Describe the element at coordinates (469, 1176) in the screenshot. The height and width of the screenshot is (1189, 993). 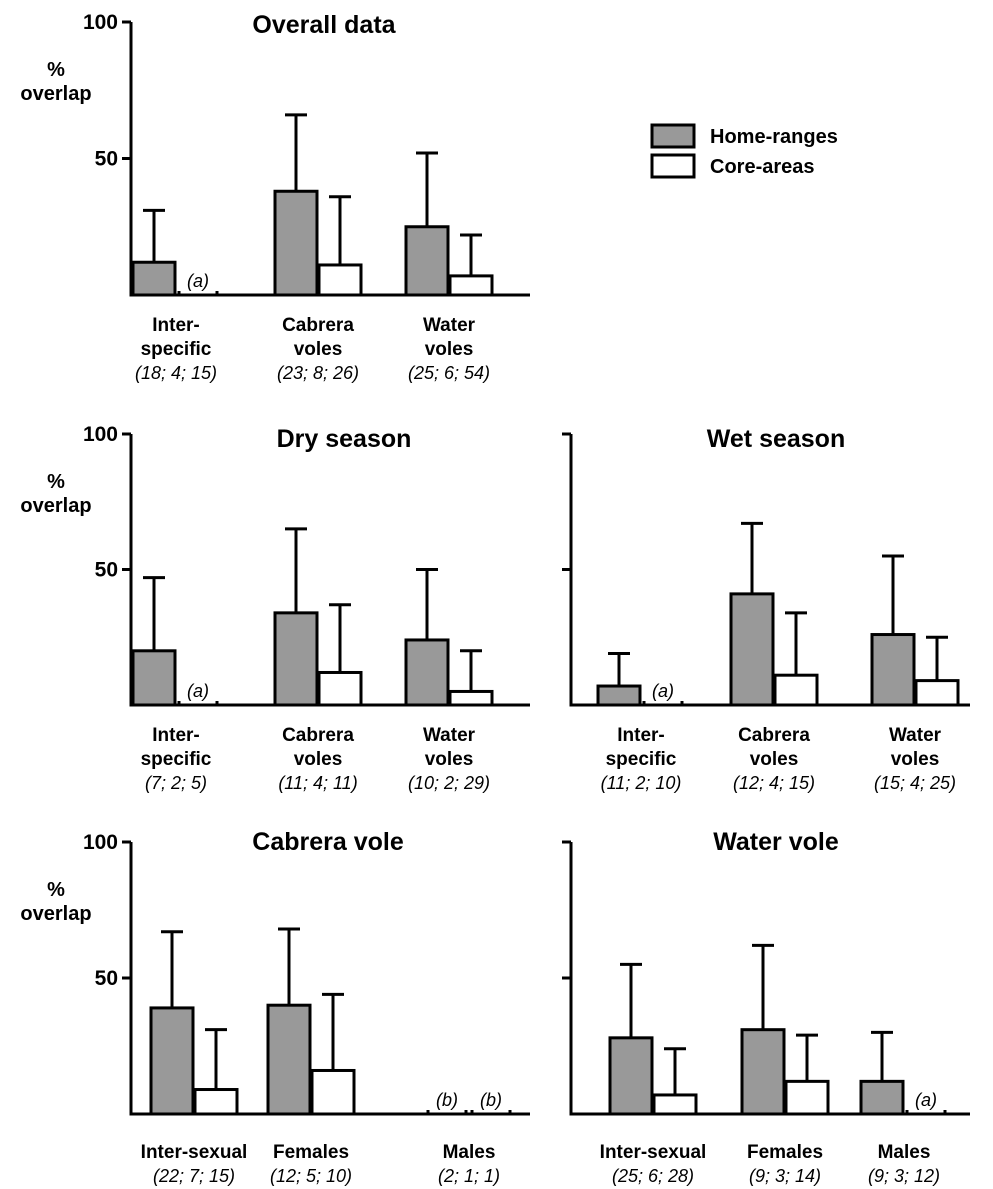
I see `sample-size-label: (2; 1; 1)` at that location.